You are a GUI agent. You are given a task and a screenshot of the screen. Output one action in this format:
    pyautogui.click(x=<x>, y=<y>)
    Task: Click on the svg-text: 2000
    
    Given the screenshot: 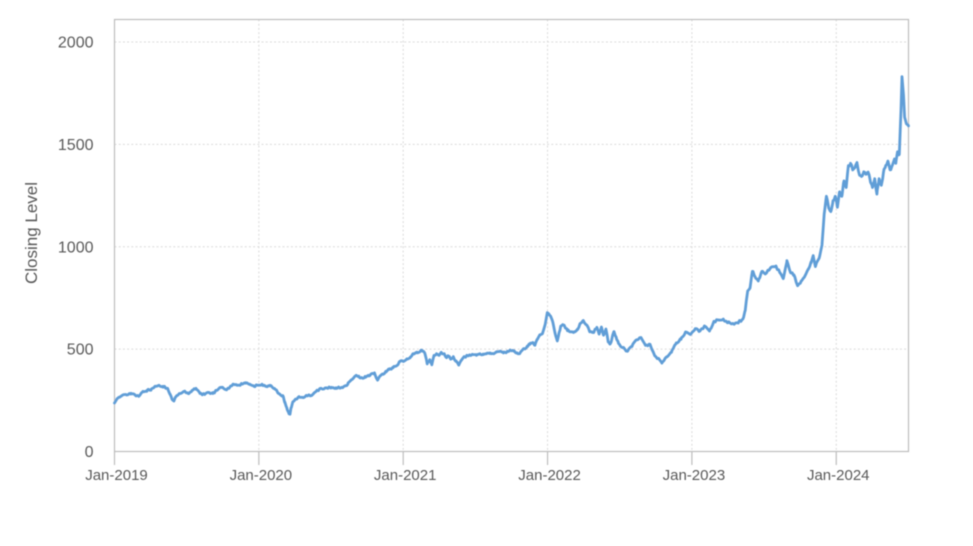 What is the action you would take?
    pyautogui.click(x=76, y=43)
    